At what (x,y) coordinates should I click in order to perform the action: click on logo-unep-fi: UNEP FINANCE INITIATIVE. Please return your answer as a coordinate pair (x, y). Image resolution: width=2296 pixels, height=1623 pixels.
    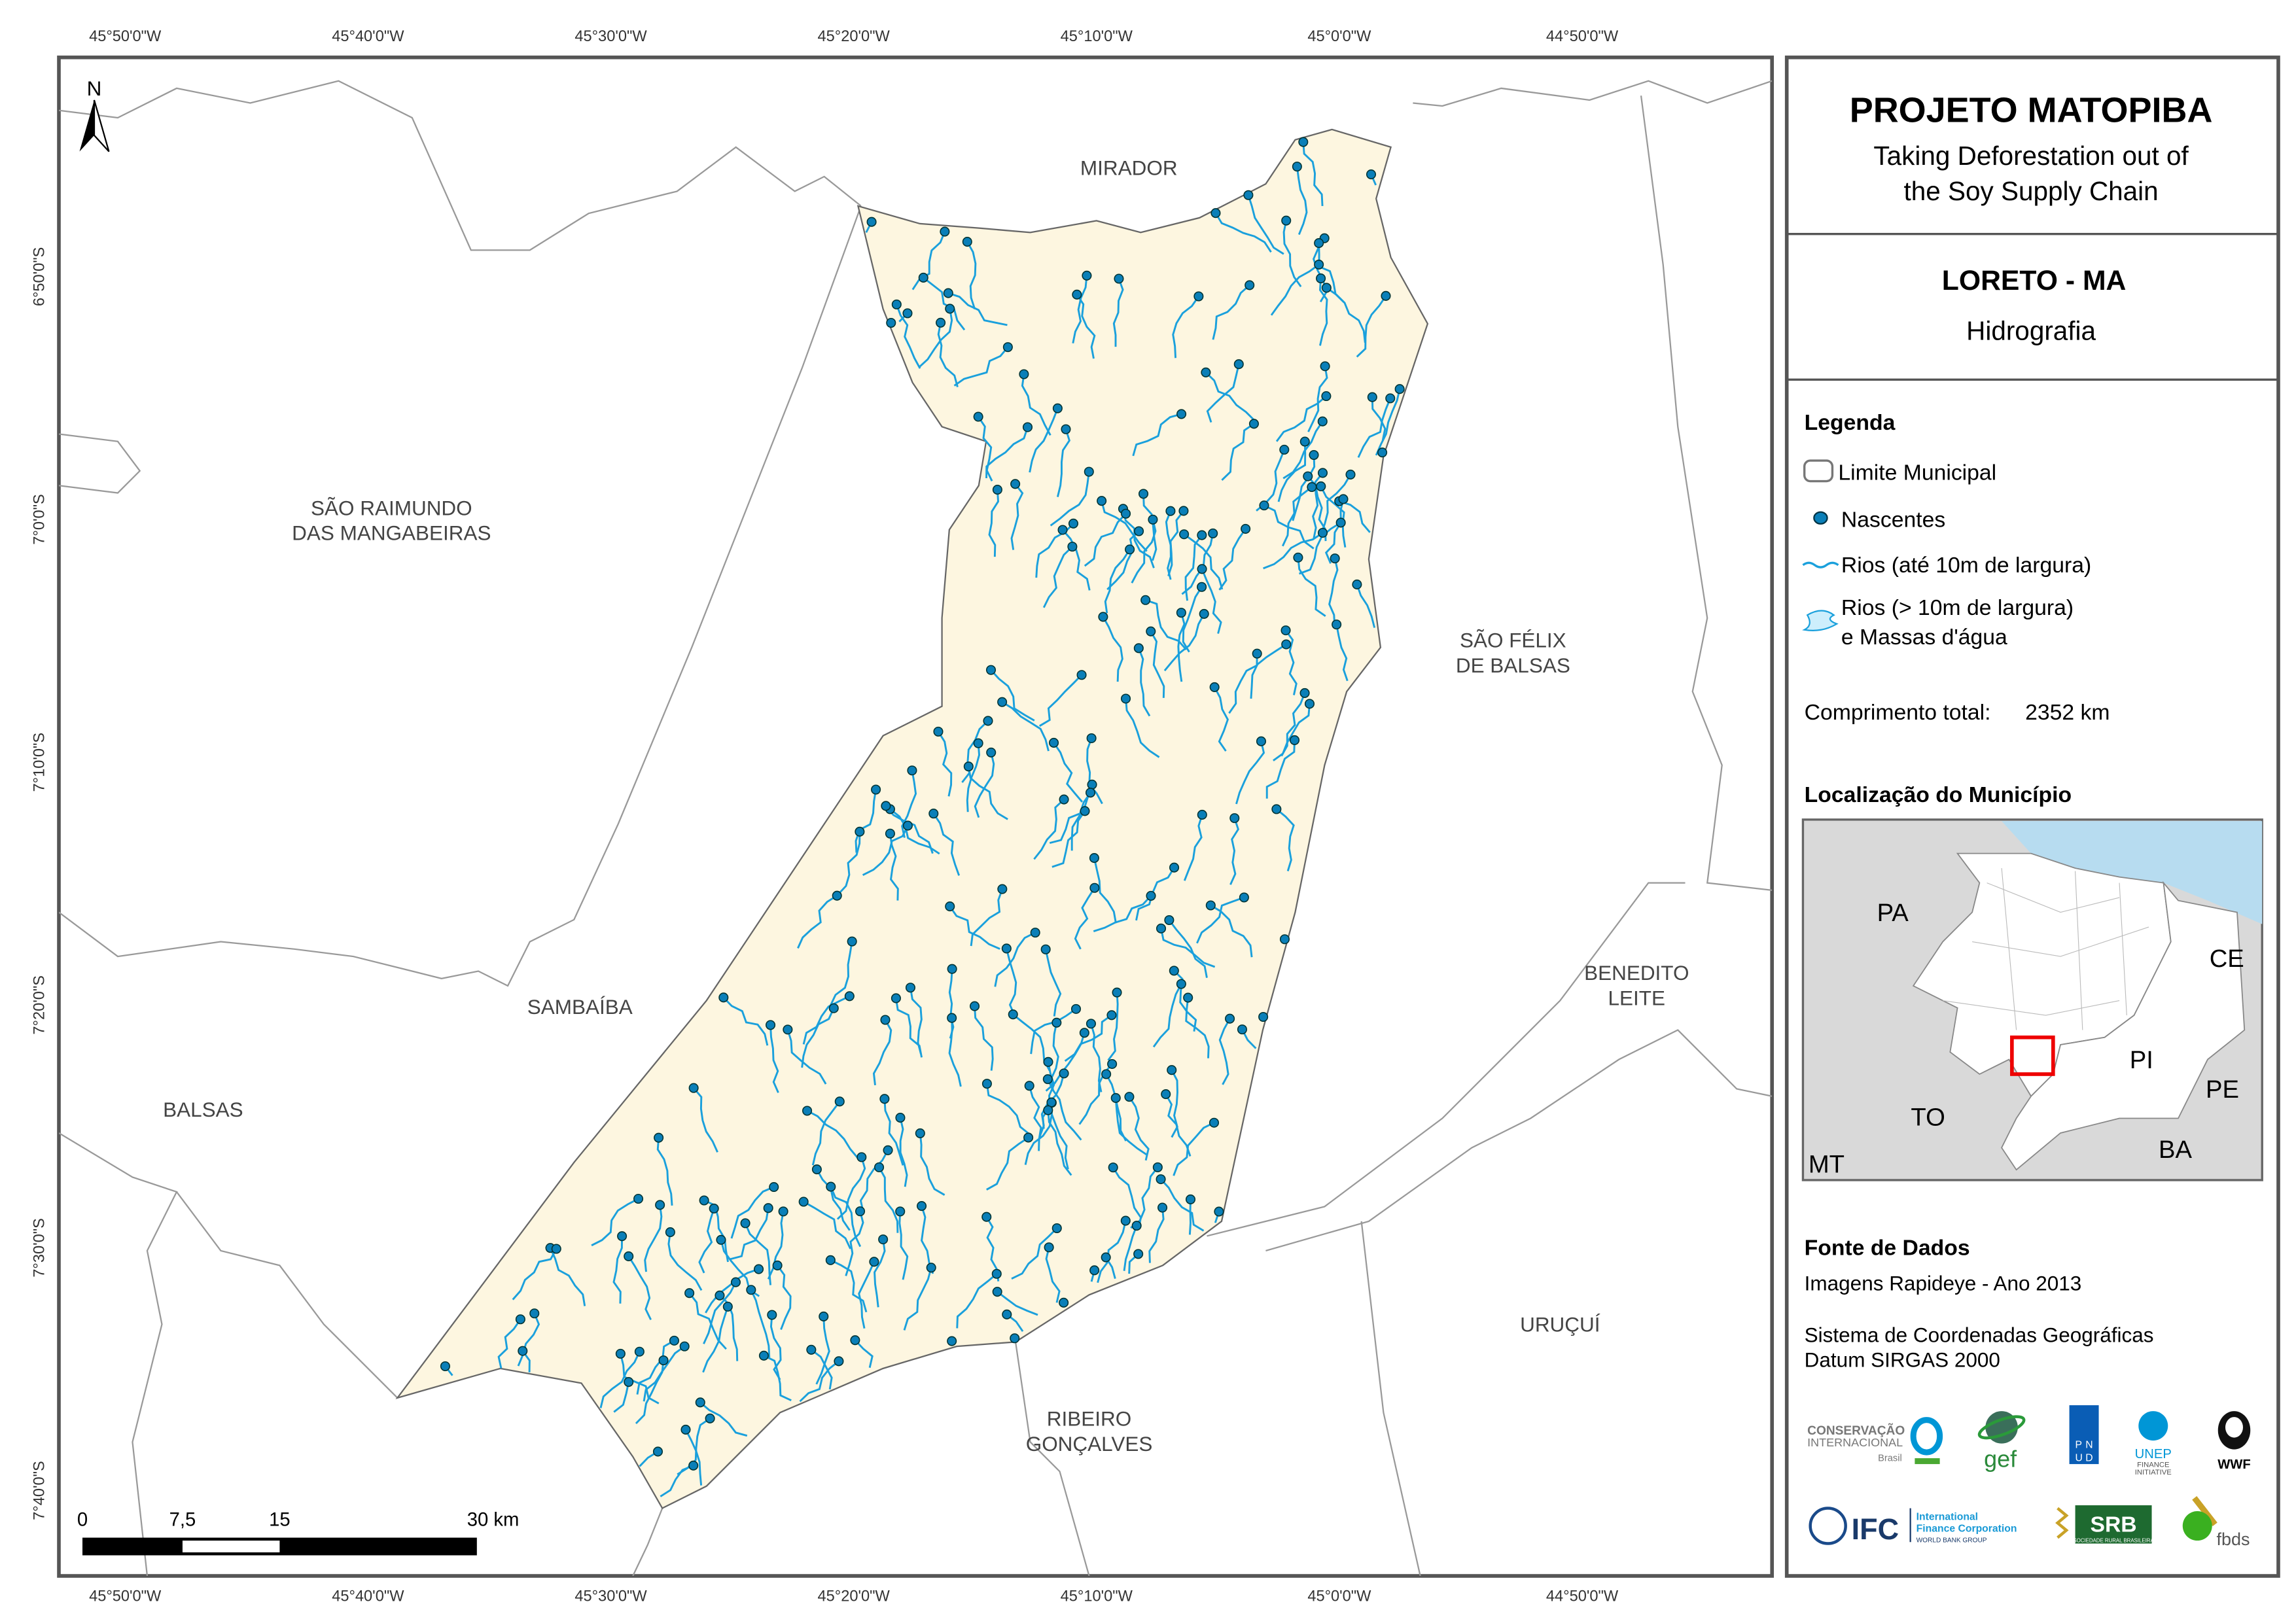
    Looking at the image, I should click on (2153, 1444).